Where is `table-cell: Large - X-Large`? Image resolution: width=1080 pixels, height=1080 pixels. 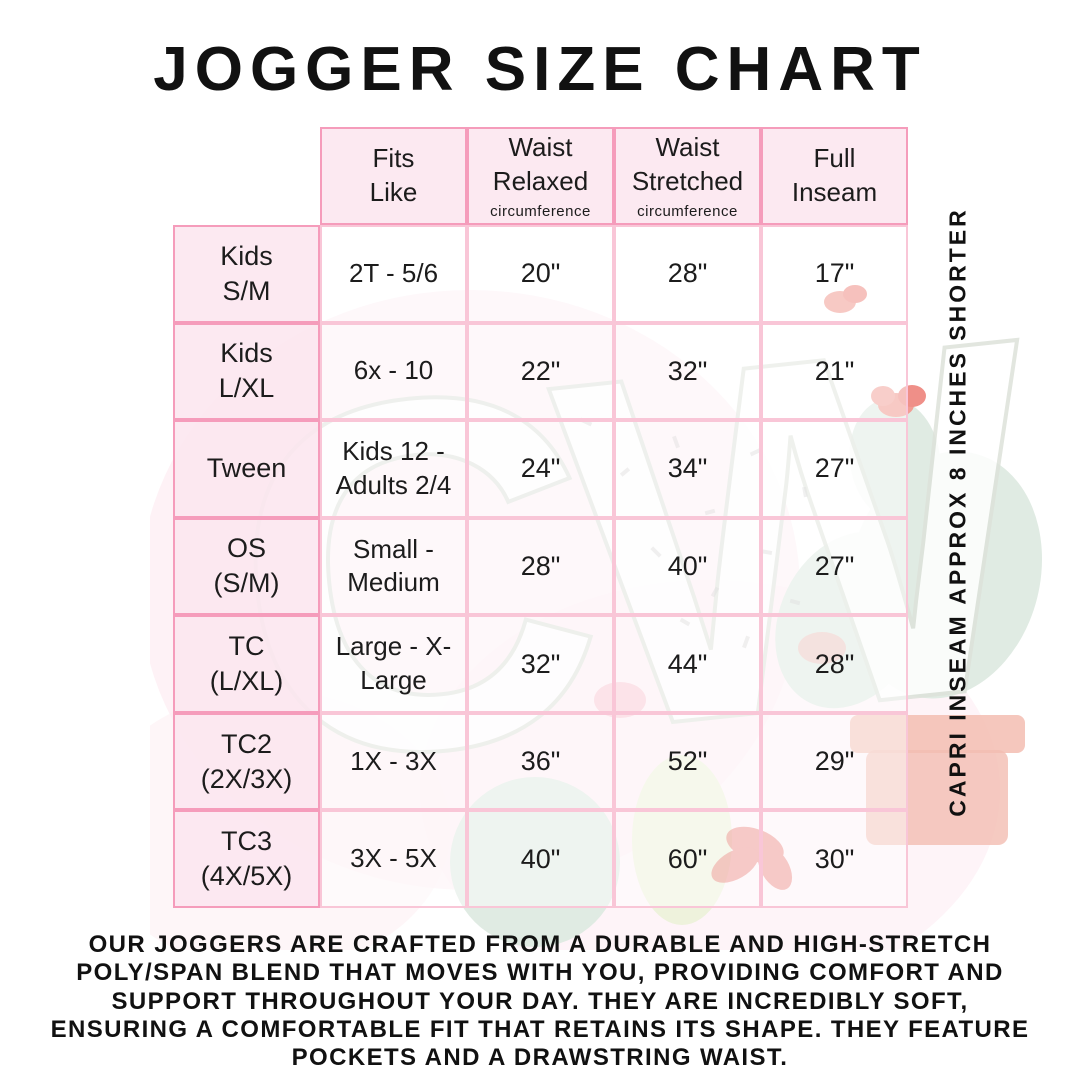
table-cell: Large - X-Large is located at coordinates (393, 664).